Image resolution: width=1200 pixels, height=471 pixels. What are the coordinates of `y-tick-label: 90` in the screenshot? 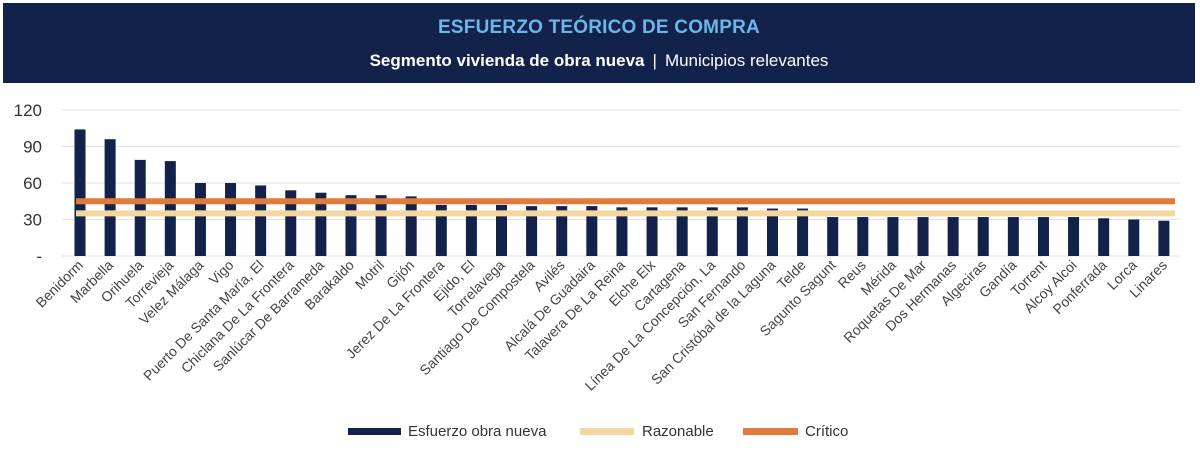 It's located at (32, 147).